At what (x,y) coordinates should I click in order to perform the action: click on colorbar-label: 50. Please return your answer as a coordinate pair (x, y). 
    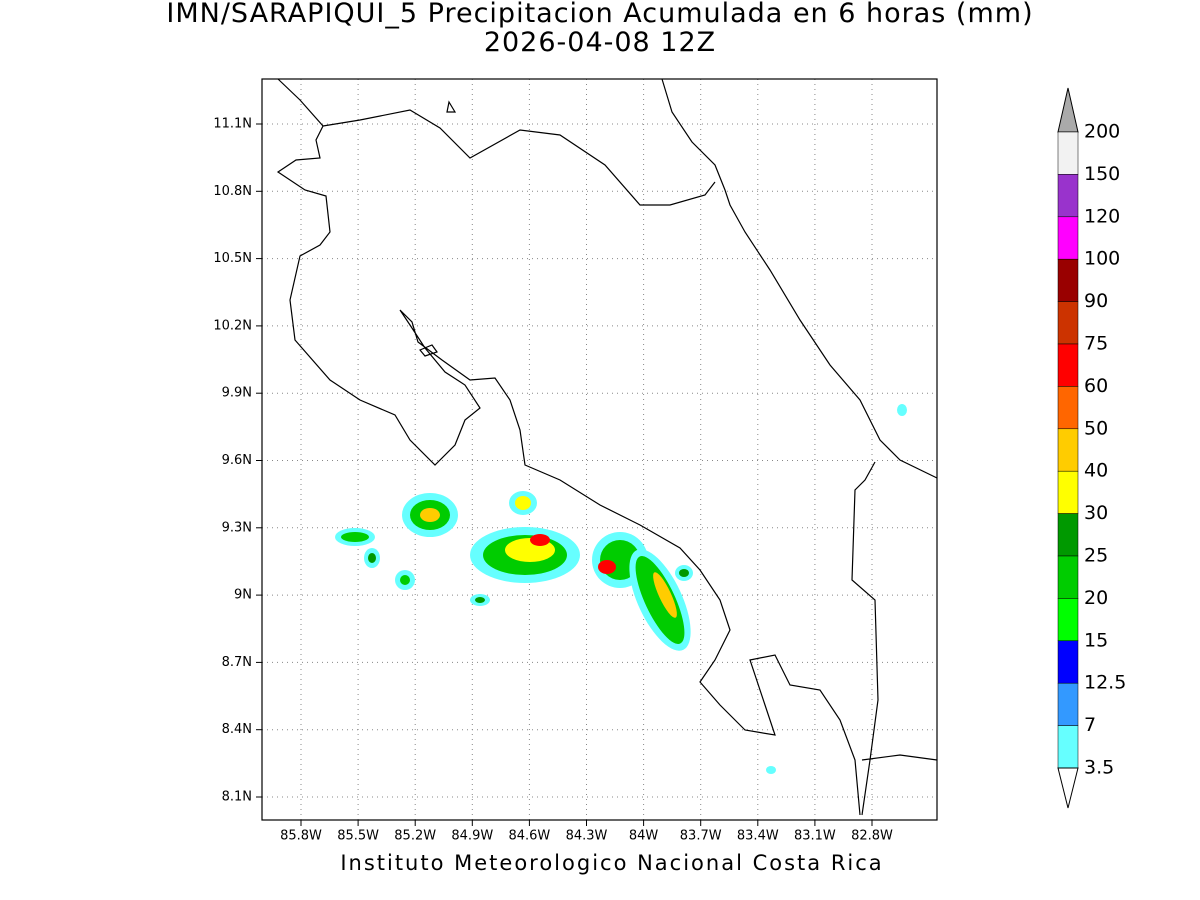
    Looking at the image, I should click on (1096, 428).